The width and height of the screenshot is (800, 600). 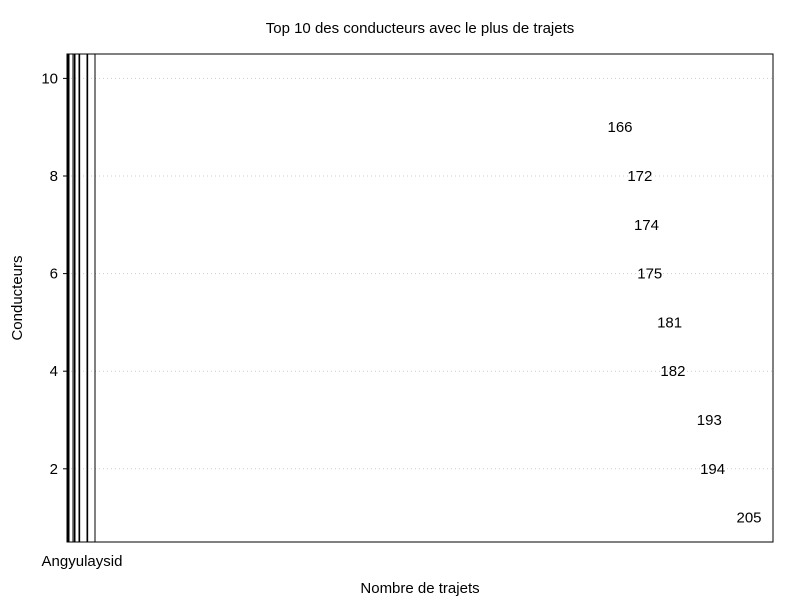 What do you see at coordinates (54, 469) in the screenshot?
I see `y-tick-label: 2` at bounding box center [54, 469].